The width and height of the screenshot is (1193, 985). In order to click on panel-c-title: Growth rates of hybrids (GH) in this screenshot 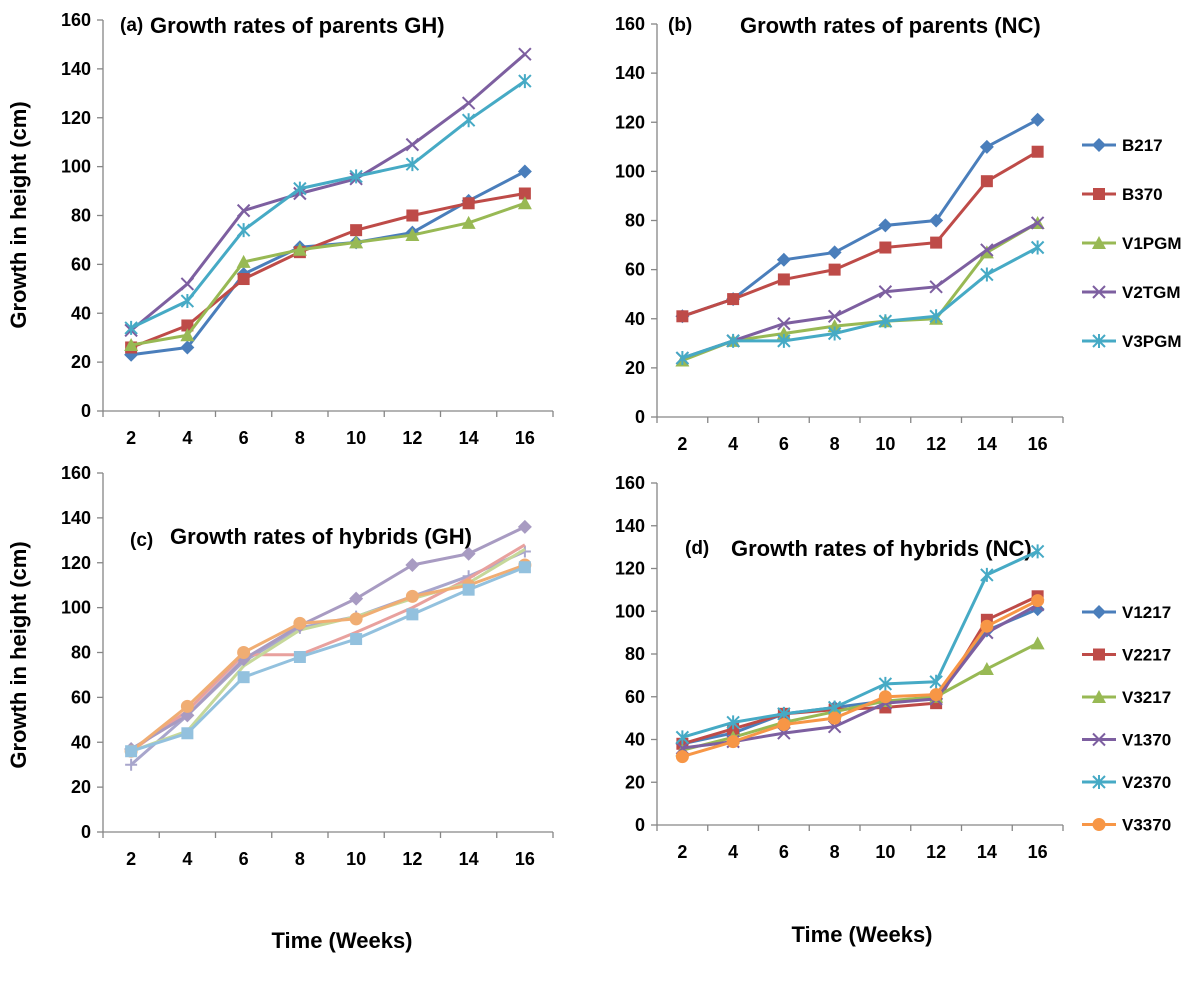, I will do `click(321, 536)`.